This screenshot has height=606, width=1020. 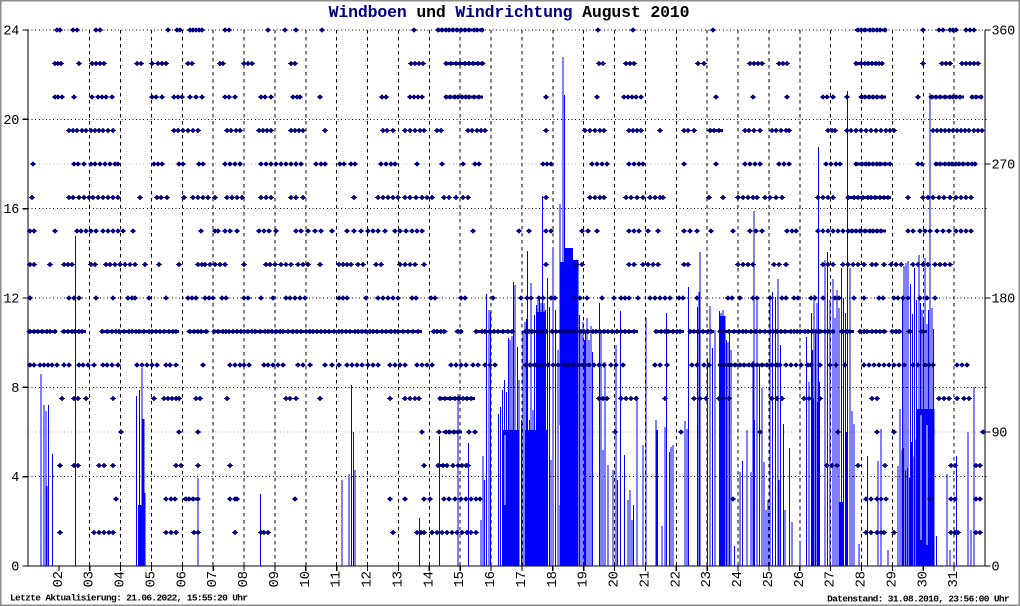 What do you see at coordinates (923, 579) in the screenshot?
I see `svg-text: 30` at bounding box center [923, 579].